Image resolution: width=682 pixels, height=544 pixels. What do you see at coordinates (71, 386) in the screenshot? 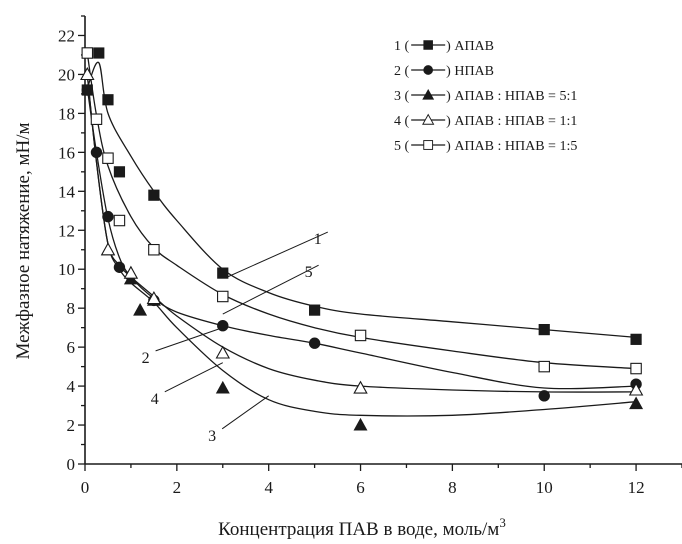
I see `y-tick-label: 4` at bounding box center [71, 386].